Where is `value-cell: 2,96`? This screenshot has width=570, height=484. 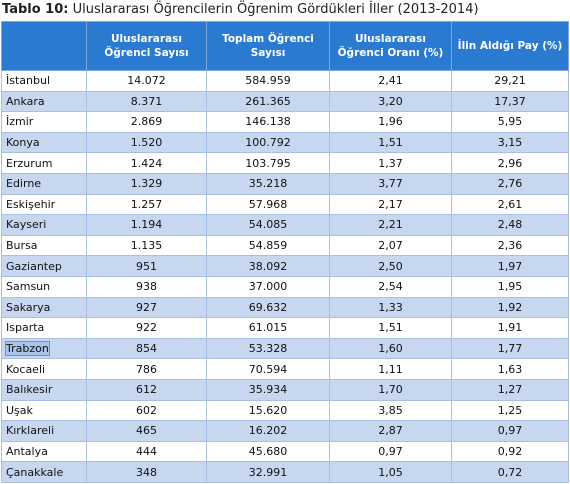
value-cell: 2,96 is located at coordinates (510, 163).